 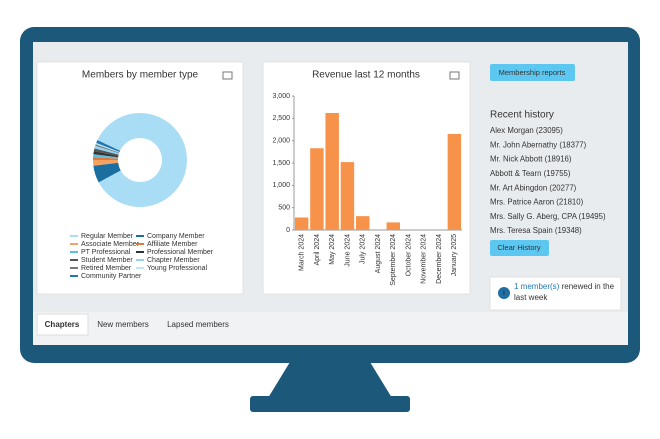 I want to click on tab-bar, so click(x=330, y=328).